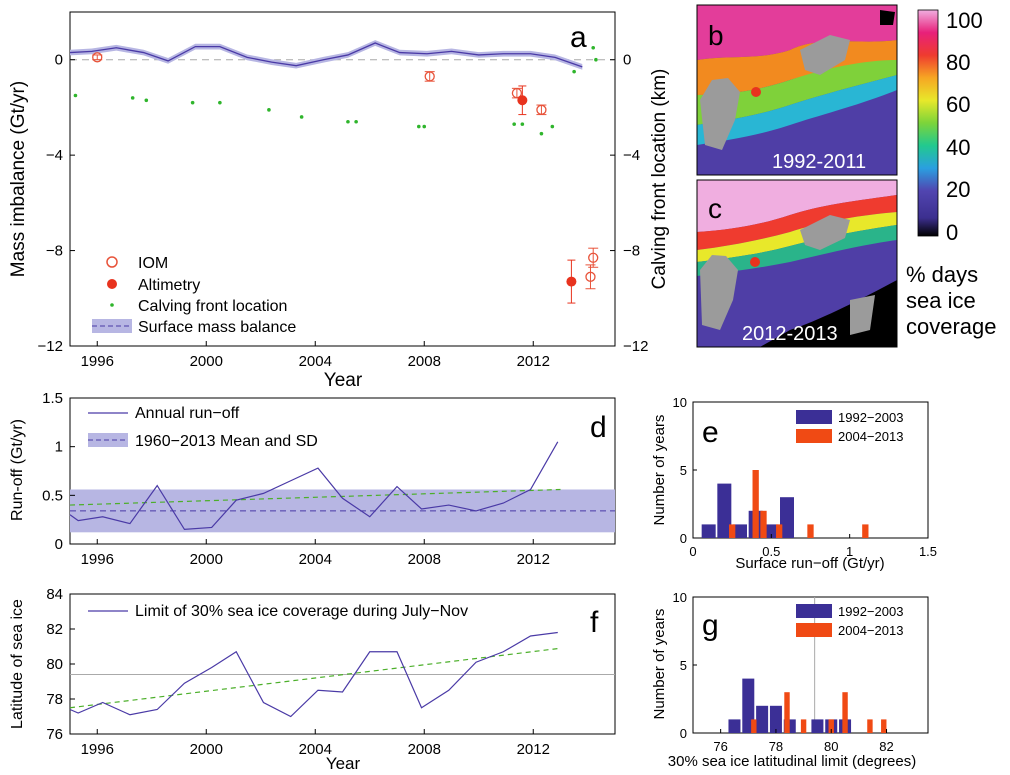 This screenshot has width=1010, height=775. Describe the element at coordinates (941, 300) in the screenshot. I see `colorbar-label-line: sea ice` at that location.